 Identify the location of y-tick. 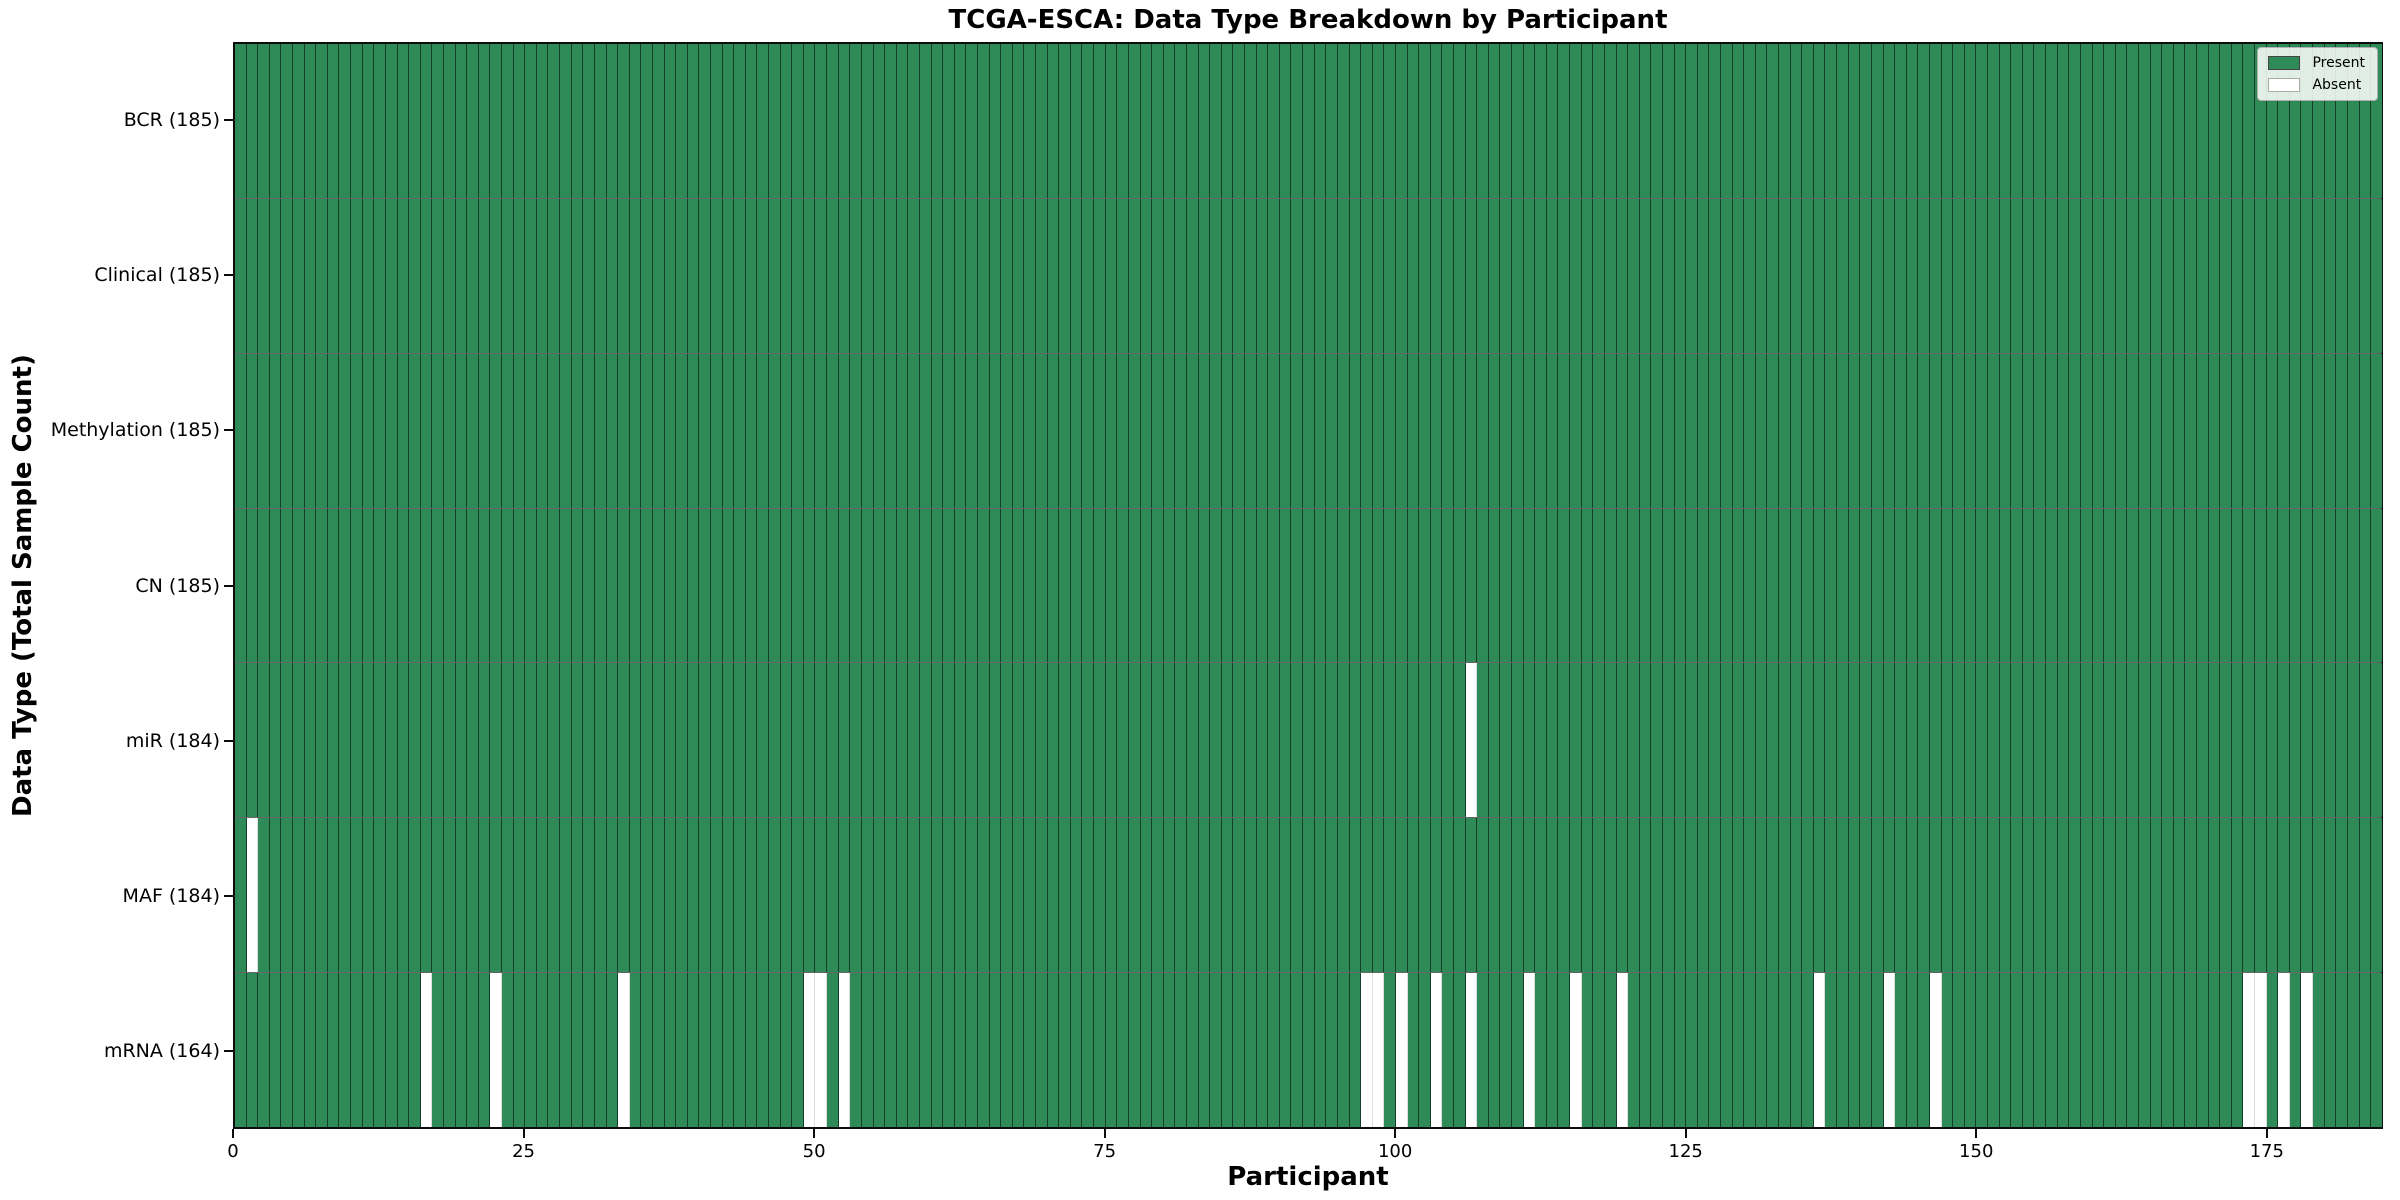
(228, 740).